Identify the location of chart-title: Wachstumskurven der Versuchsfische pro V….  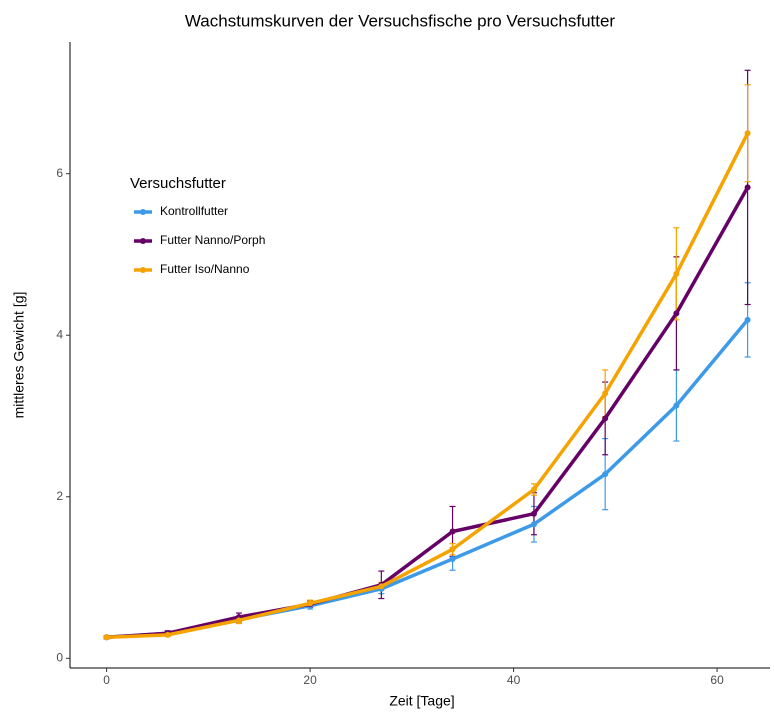
(400, 20).